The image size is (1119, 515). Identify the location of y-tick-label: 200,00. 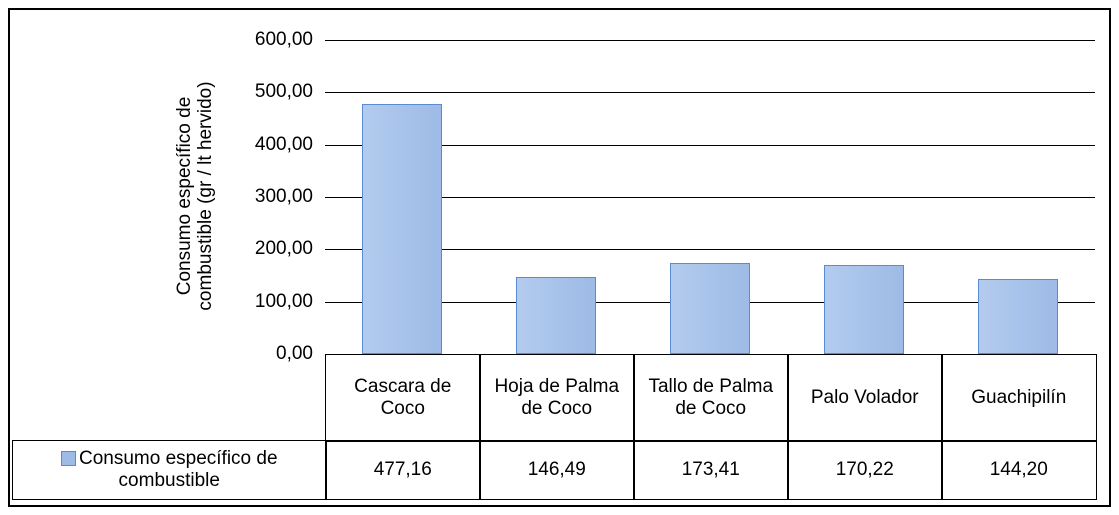
(283, 249).